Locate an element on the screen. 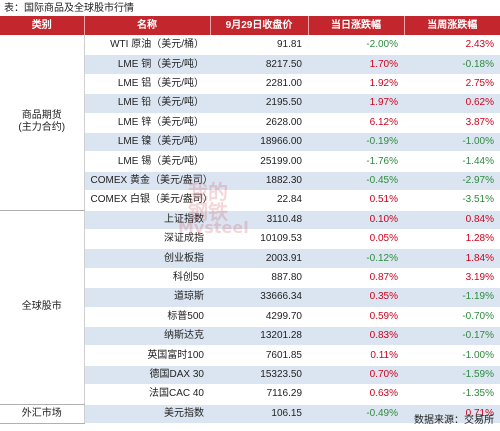 The height and width of the screenshot is (431, 500). instrument-name: 创业板指 is located at coordinates (147, 258).